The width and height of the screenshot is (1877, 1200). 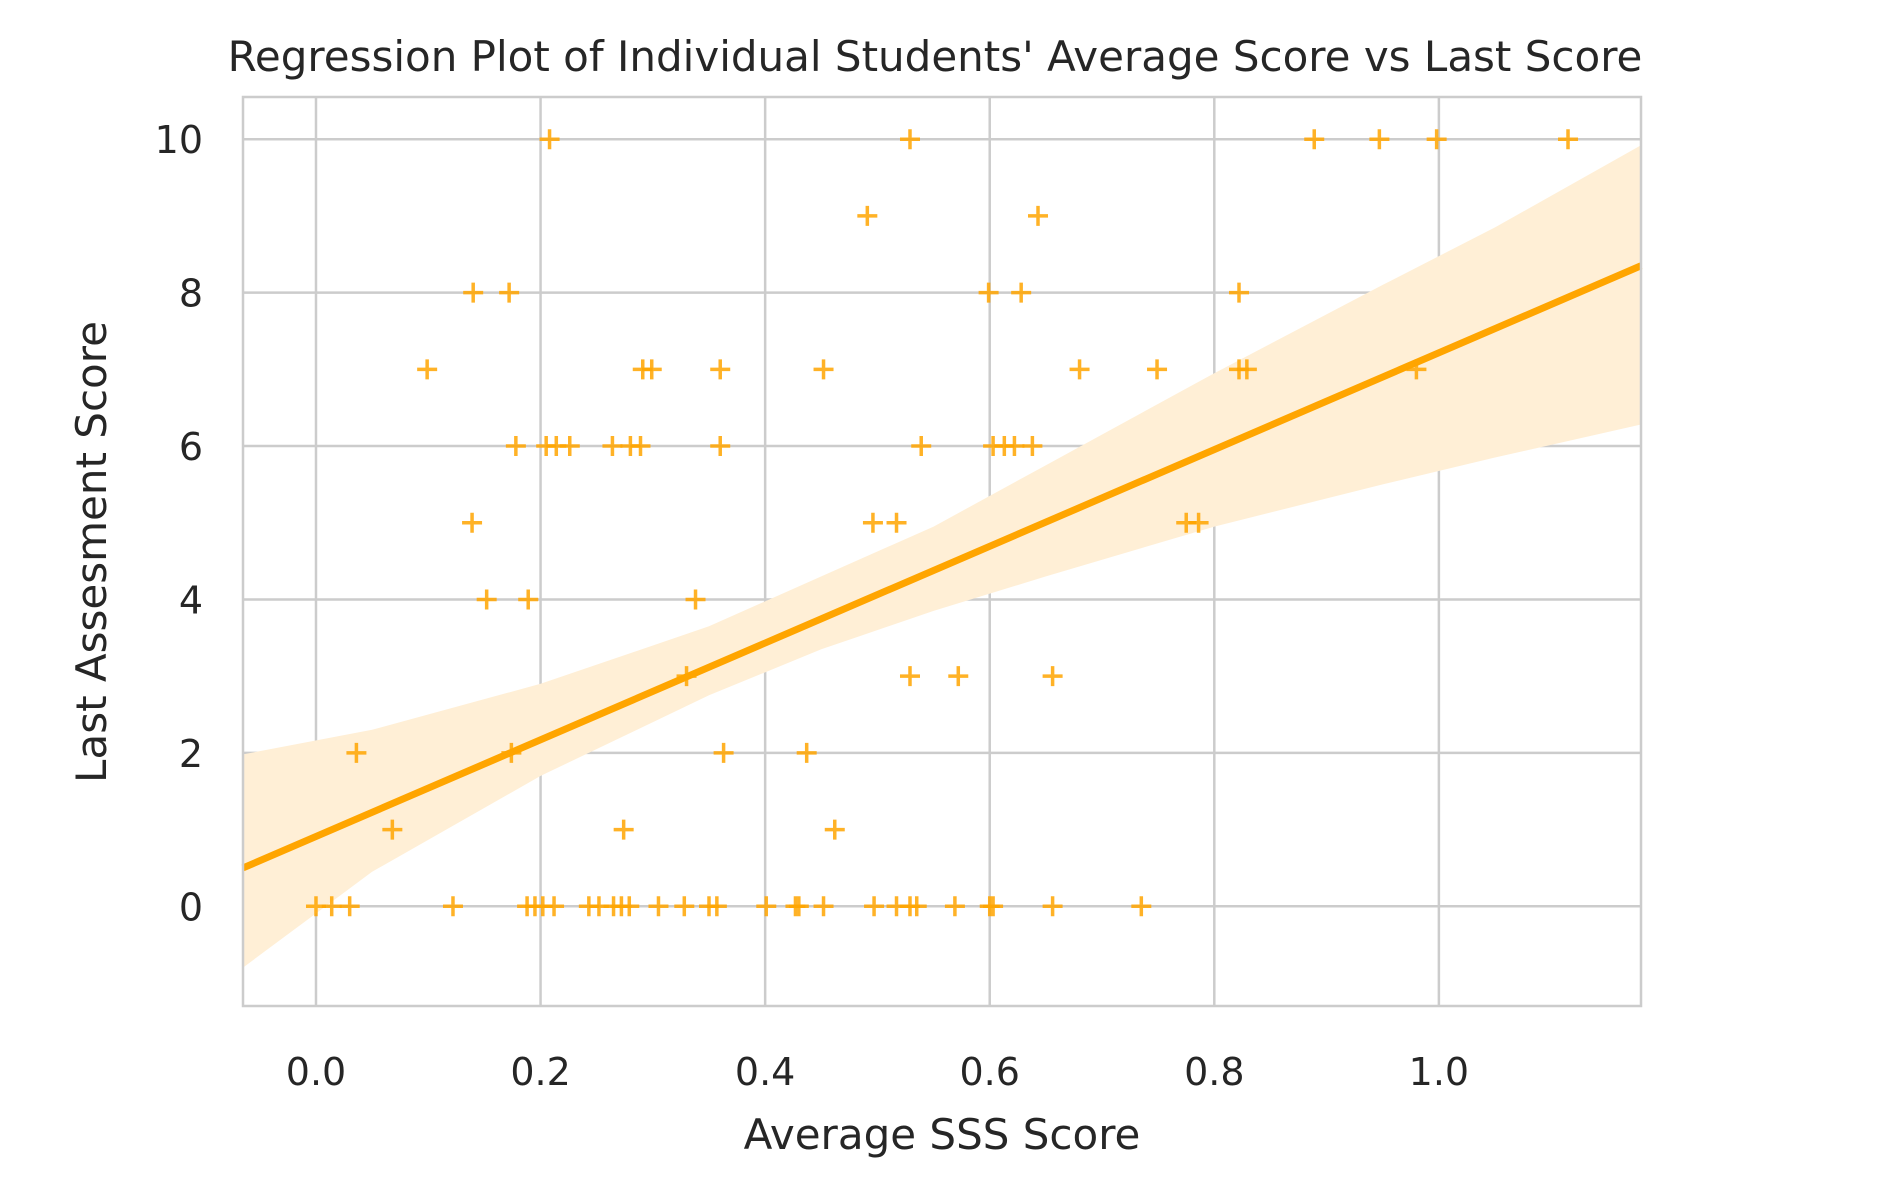 What do you see at coordinates (877, 1072) in the screenshot?
I see `x-tick-labels: 0.0 0.2 0.4 0.6 0.8 1.0` at bounding box center [877, 1072].